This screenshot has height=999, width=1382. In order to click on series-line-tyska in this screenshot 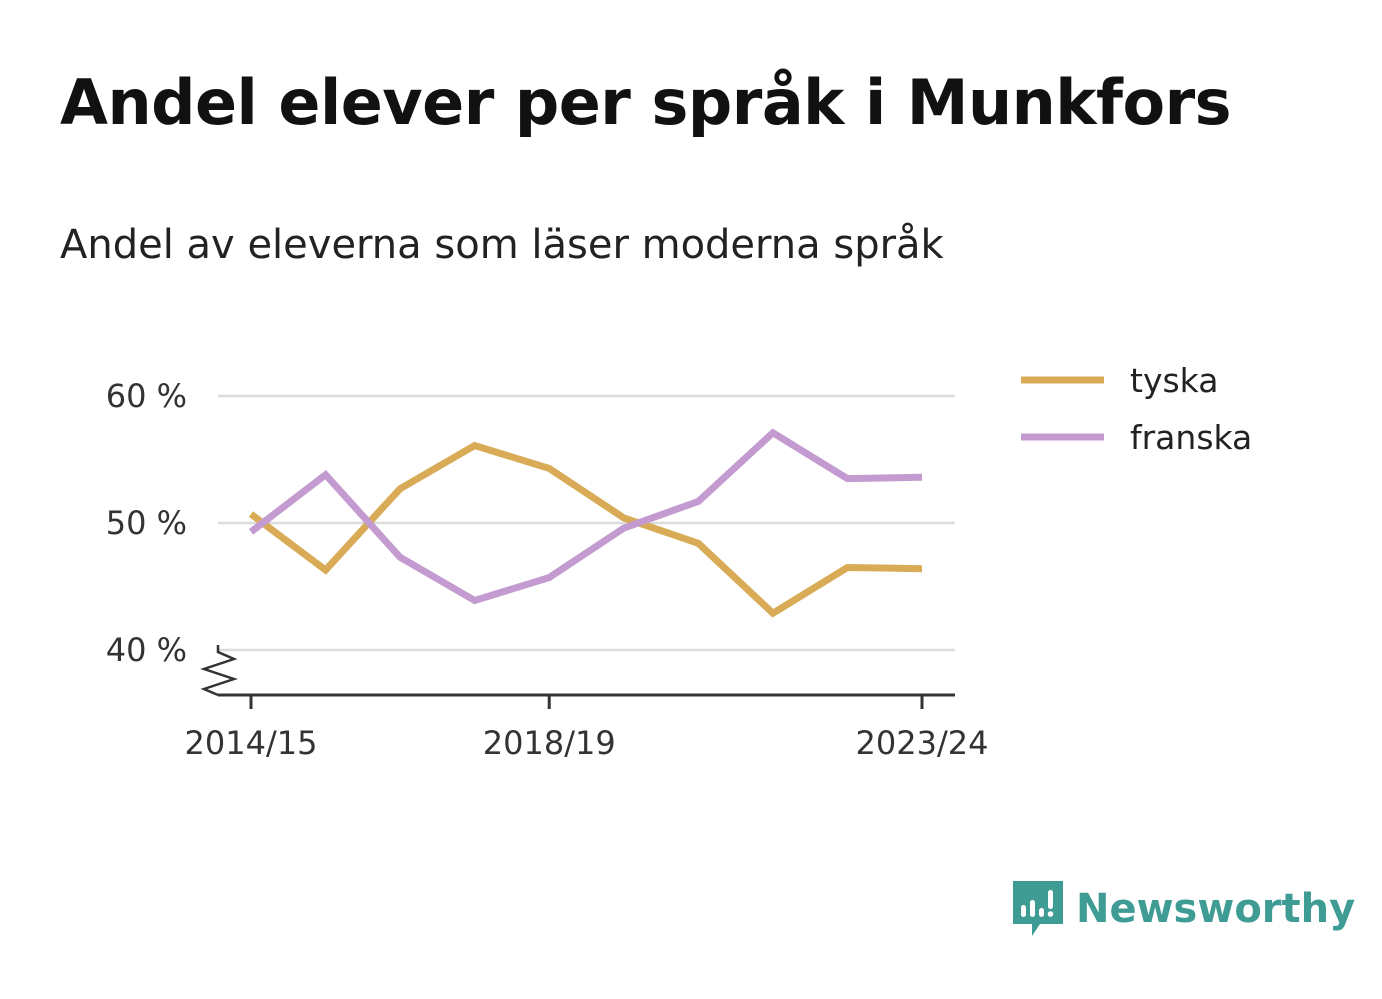, I will do `click(585, 529)`.